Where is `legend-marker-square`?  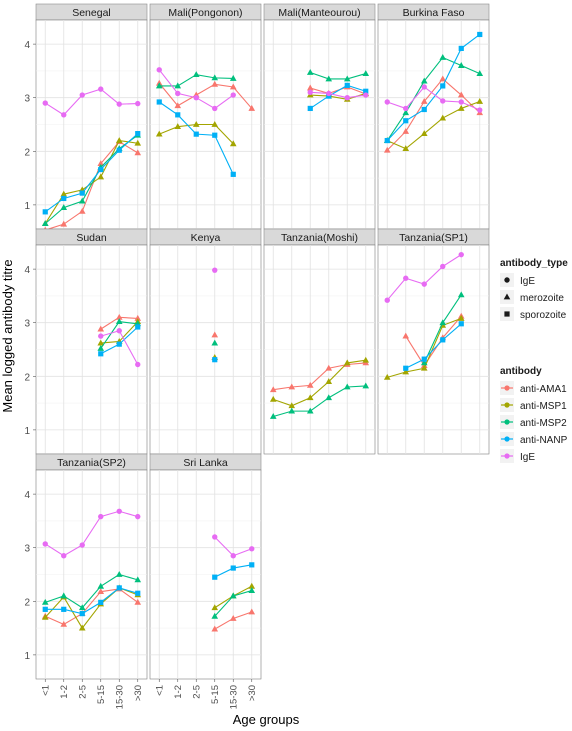 legend-marker-square is located at coordinates (507, 314).